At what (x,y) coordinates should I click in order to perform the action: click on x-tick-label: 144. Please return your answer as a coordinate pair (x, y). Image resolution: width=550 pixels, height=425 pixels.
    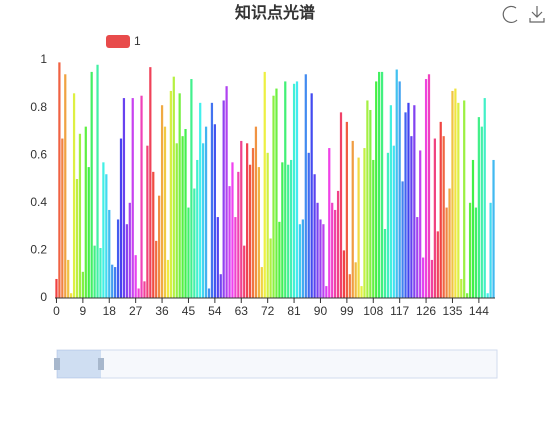
    Looking at the image, I should click on (479, 311).